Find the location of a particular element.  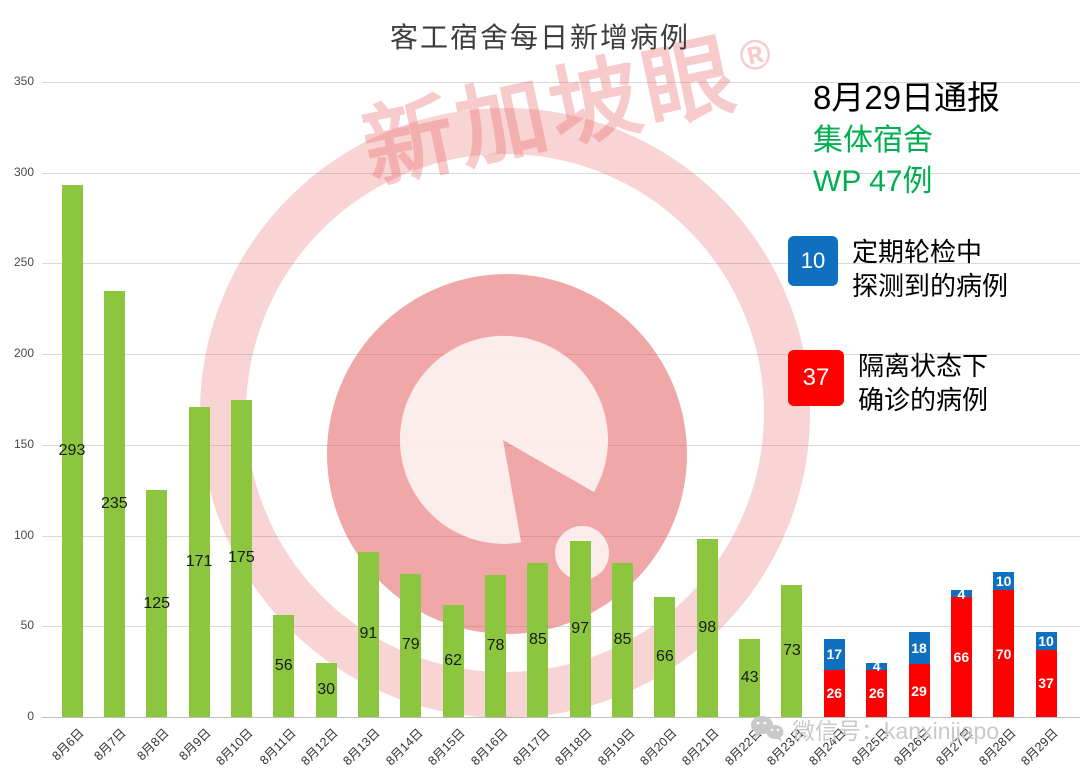

report-case-count: WP 47例 is located at coordinates (873, 181).